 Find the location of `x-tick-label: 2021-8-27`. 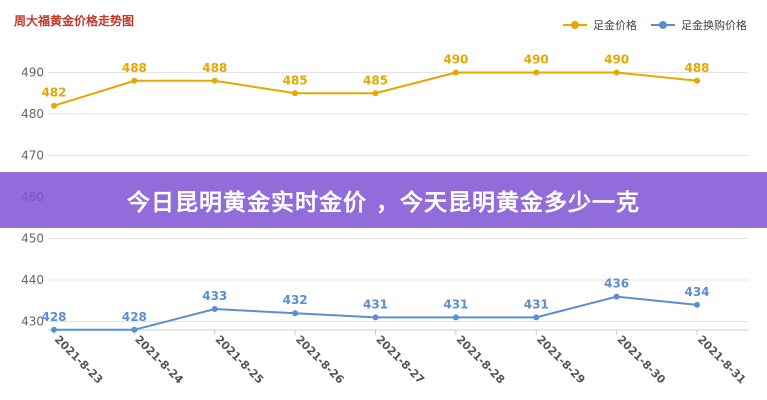

x-tick-label: 2021-8-27 is located at coordinates (400, 360).